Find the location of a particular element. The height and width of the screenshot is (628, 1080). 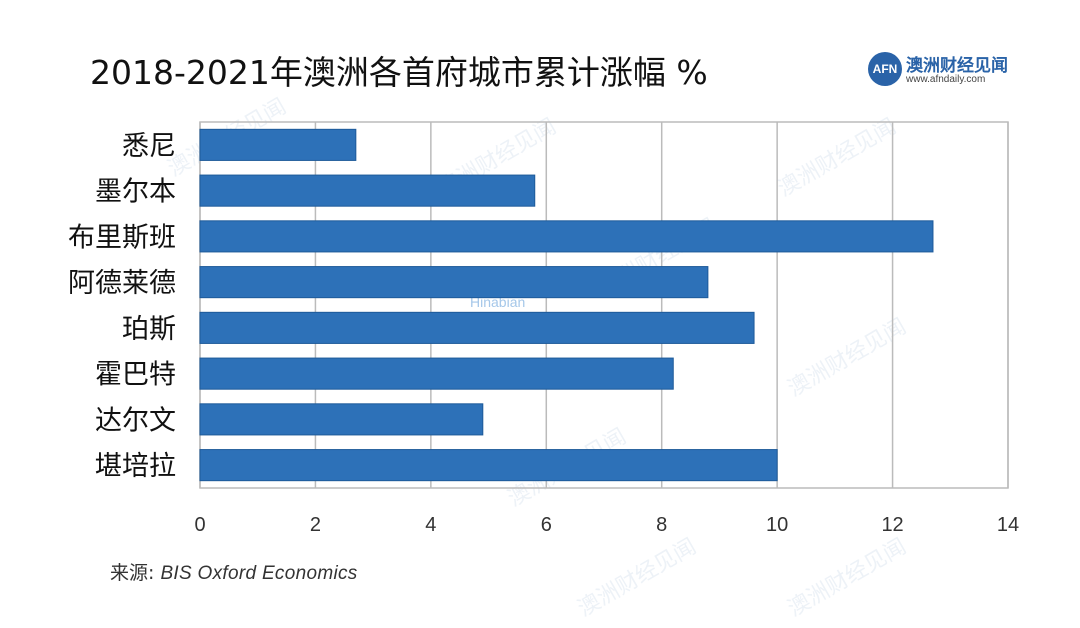

afn-logo: AFN 澳洲财经见闻 www.afndaily.com is located at coordinates (953, 72).